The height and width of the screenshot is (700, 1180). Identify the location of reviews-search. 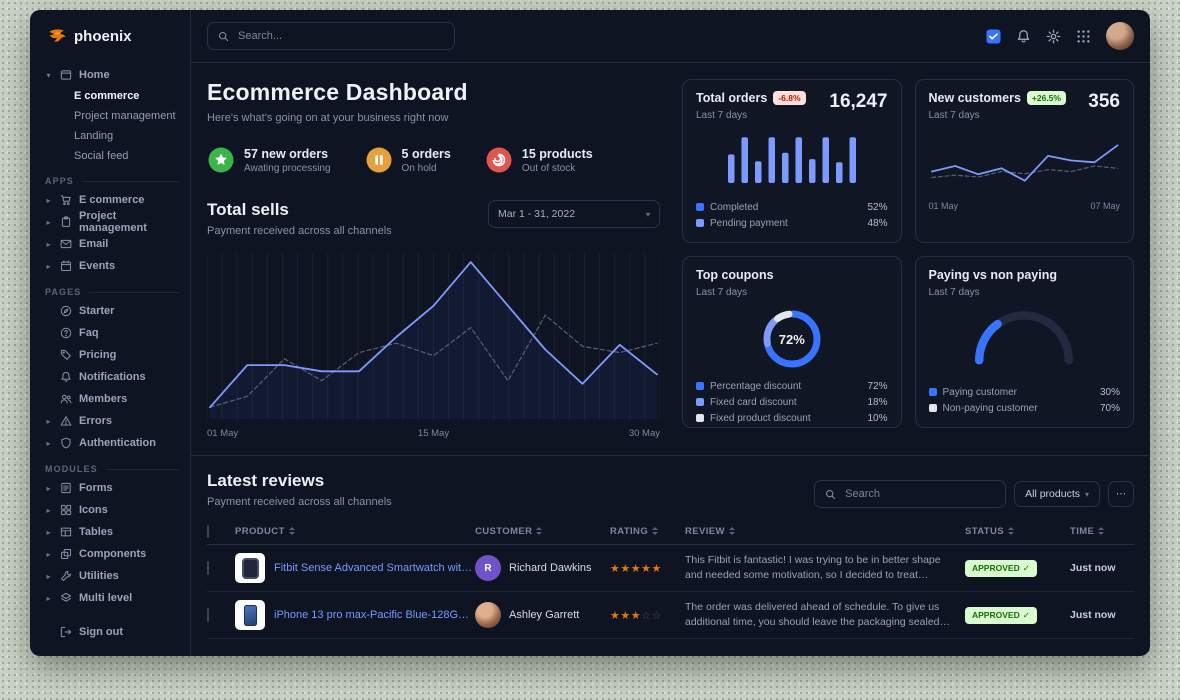
(910, 494).